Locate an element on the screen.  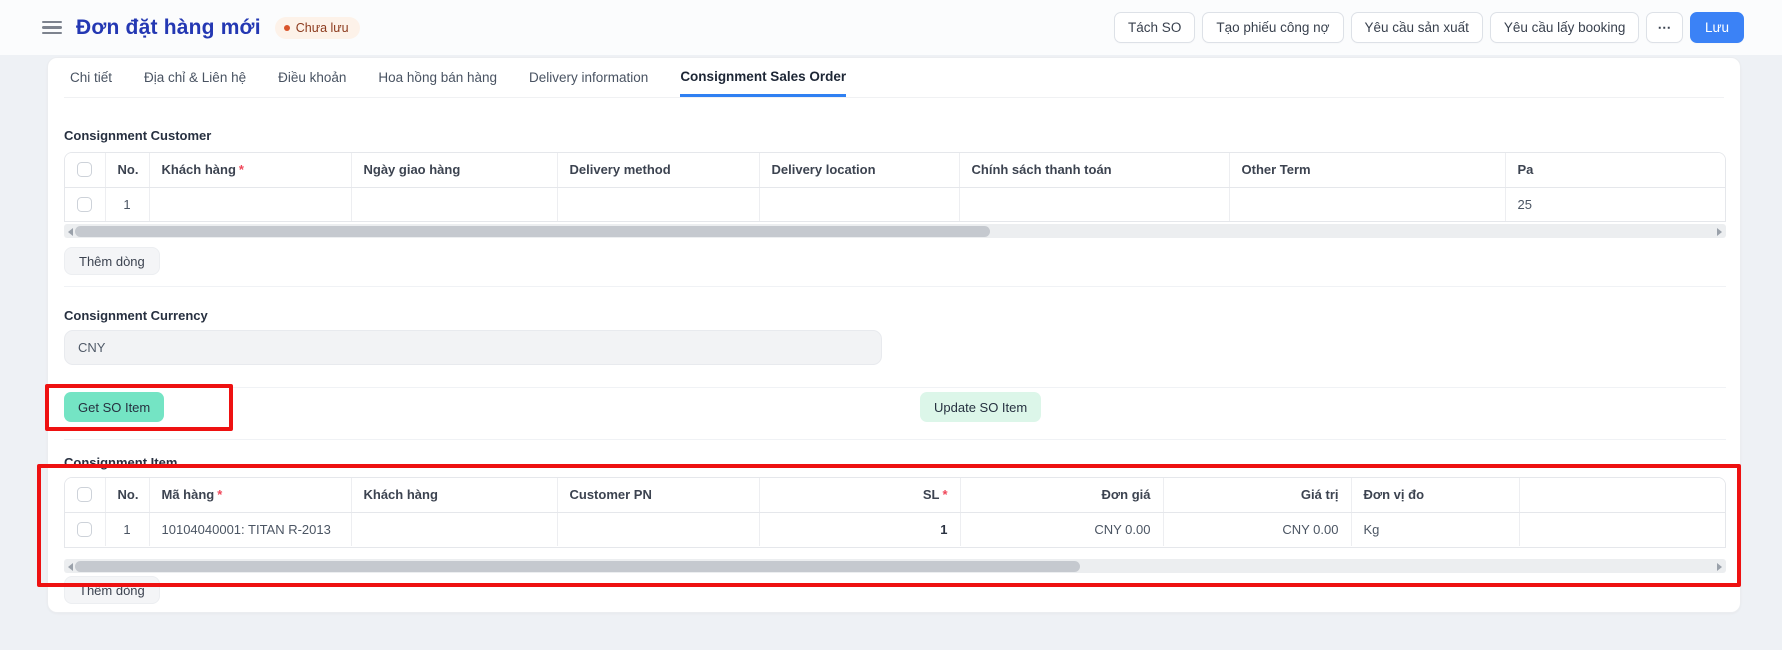
col-header-sl: SL * is located at coordinates (860, 495).